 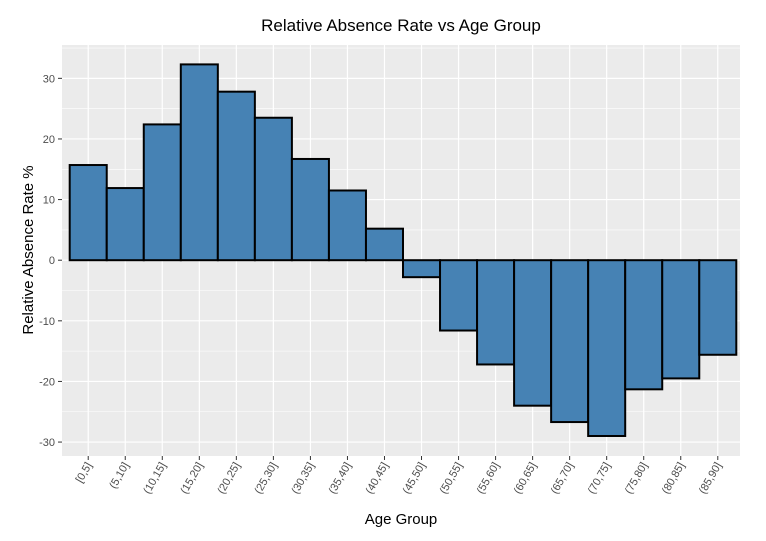 I want to click on y-tick-label: 0, so click(x=52, y=261).